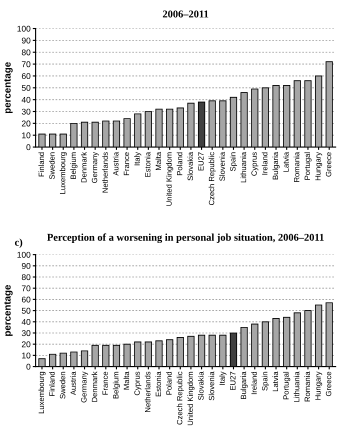  What do you see at coordinates (185, 238) in the screenshot?
I see `chart-title: Perception of a worsening in personal job situation, 2006–2011` at bounding box center [185, 238].